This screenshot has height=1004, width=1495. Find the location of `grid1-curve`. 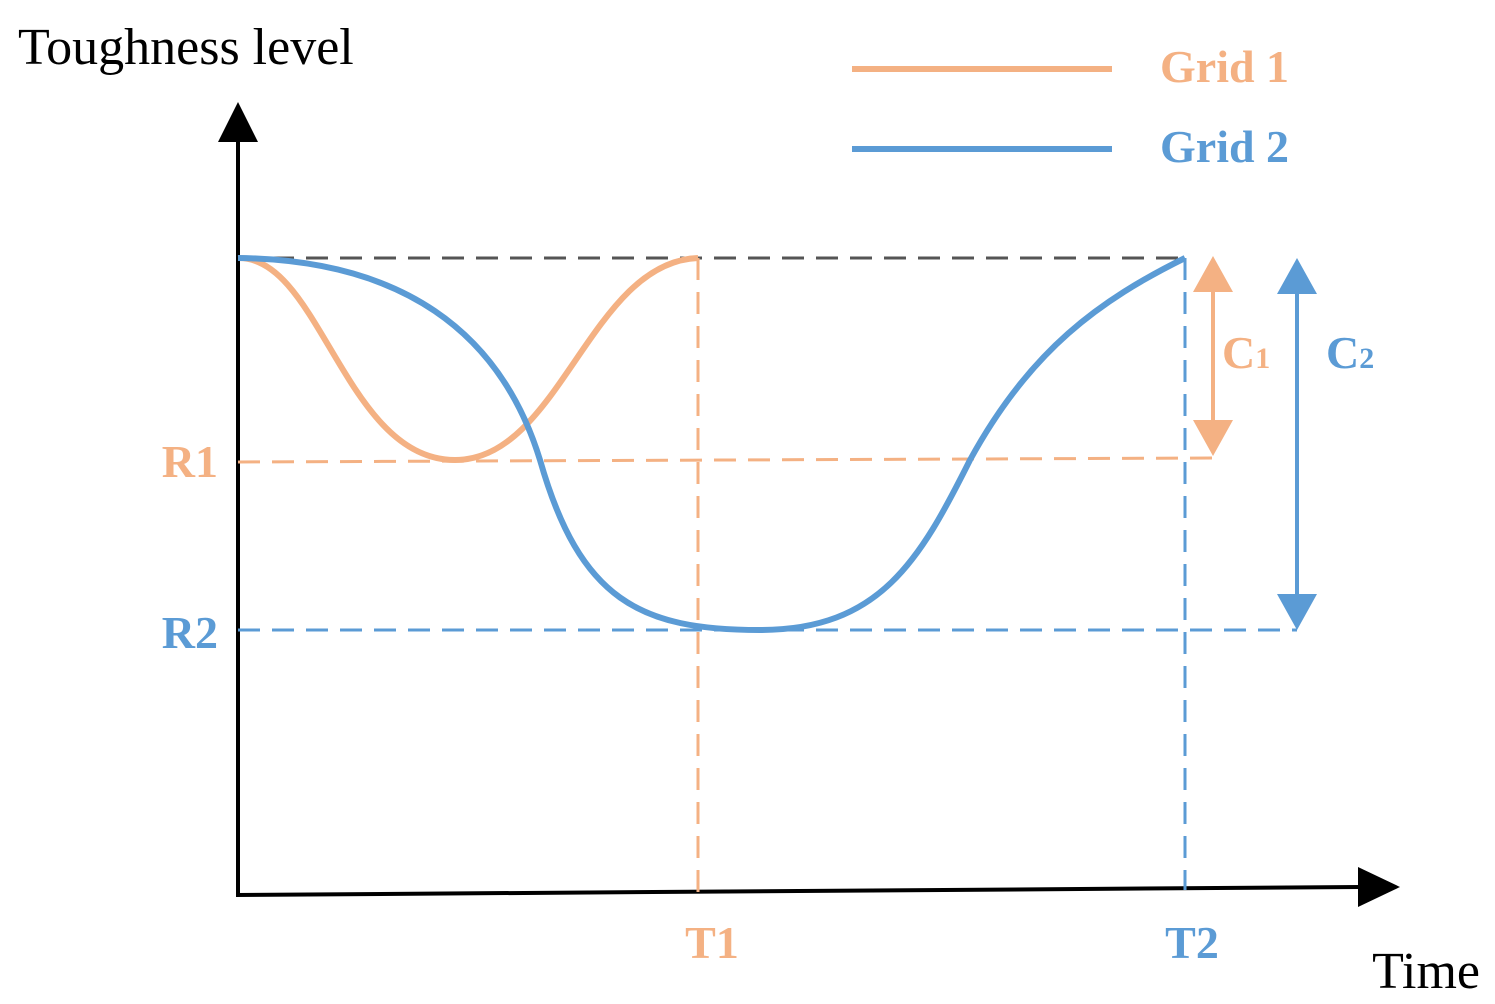

grid1-curve is located at coordinates (468, 359).